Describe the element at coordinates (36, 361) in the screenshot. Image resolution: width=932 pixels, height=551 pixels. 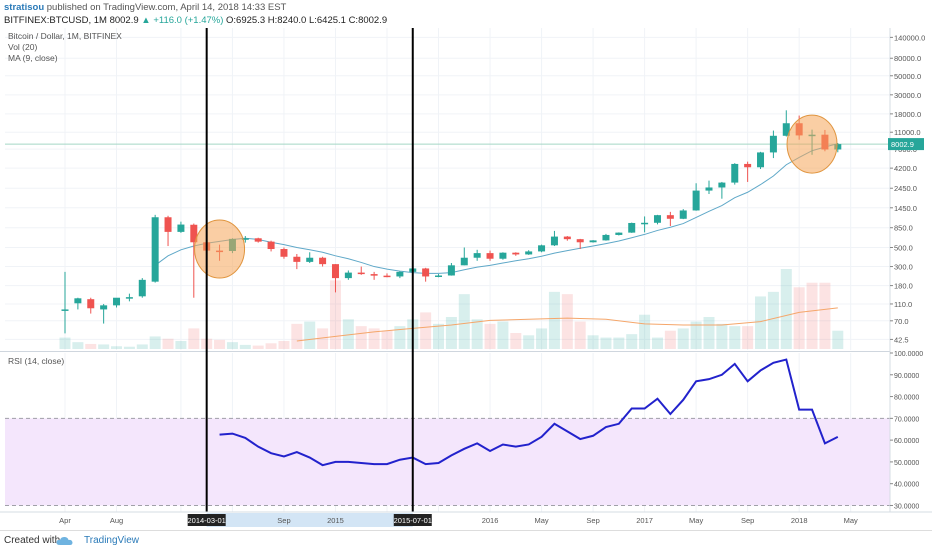
I see `rsi-pane-legend: RSI (14, close)` at that location.